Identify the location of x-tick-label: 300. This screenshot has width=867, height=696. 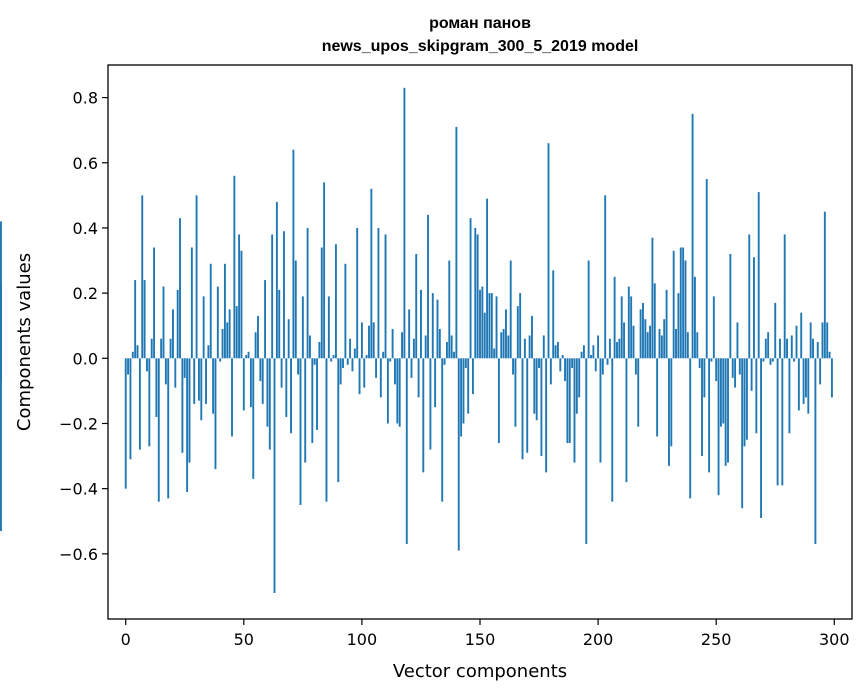
(834, 639).